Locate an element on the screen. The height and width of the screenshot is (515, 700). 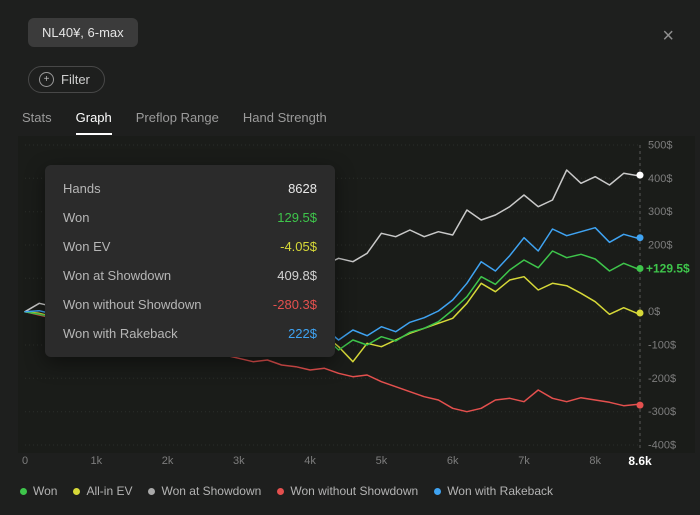
legend-dot-all-in-ev is located at coordinates (77, 491).